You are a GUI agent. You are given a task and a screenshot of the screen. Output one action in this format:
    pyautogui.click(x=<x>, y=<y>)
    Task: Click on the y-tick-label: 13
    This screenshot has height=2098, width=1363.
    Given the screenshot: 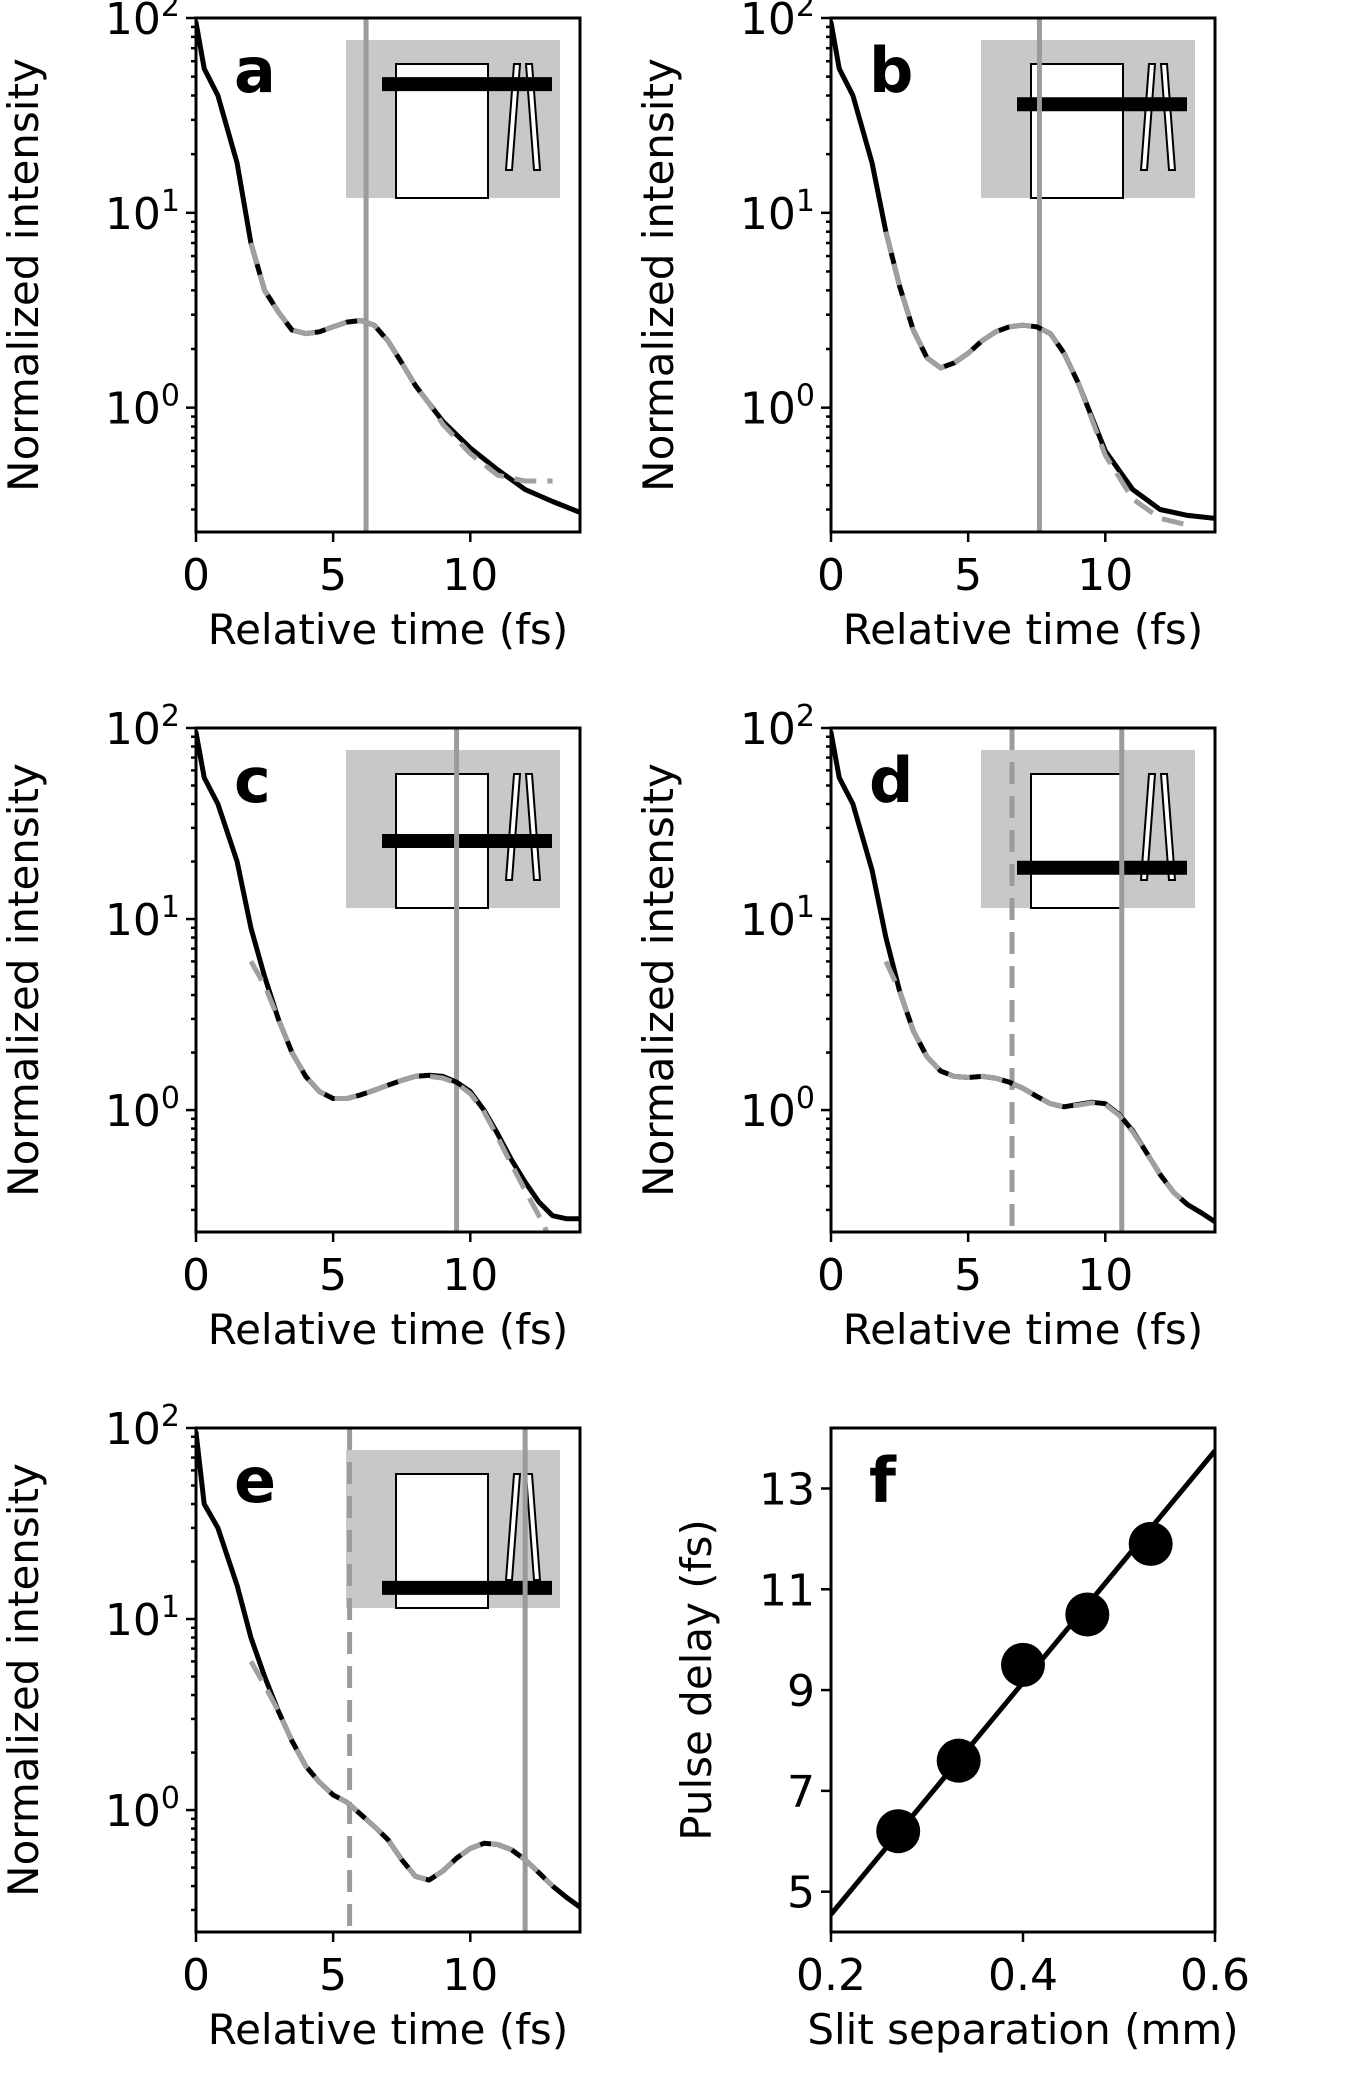 What is the action you would take?
    pyautogui.click(x=787, y=1489)
    